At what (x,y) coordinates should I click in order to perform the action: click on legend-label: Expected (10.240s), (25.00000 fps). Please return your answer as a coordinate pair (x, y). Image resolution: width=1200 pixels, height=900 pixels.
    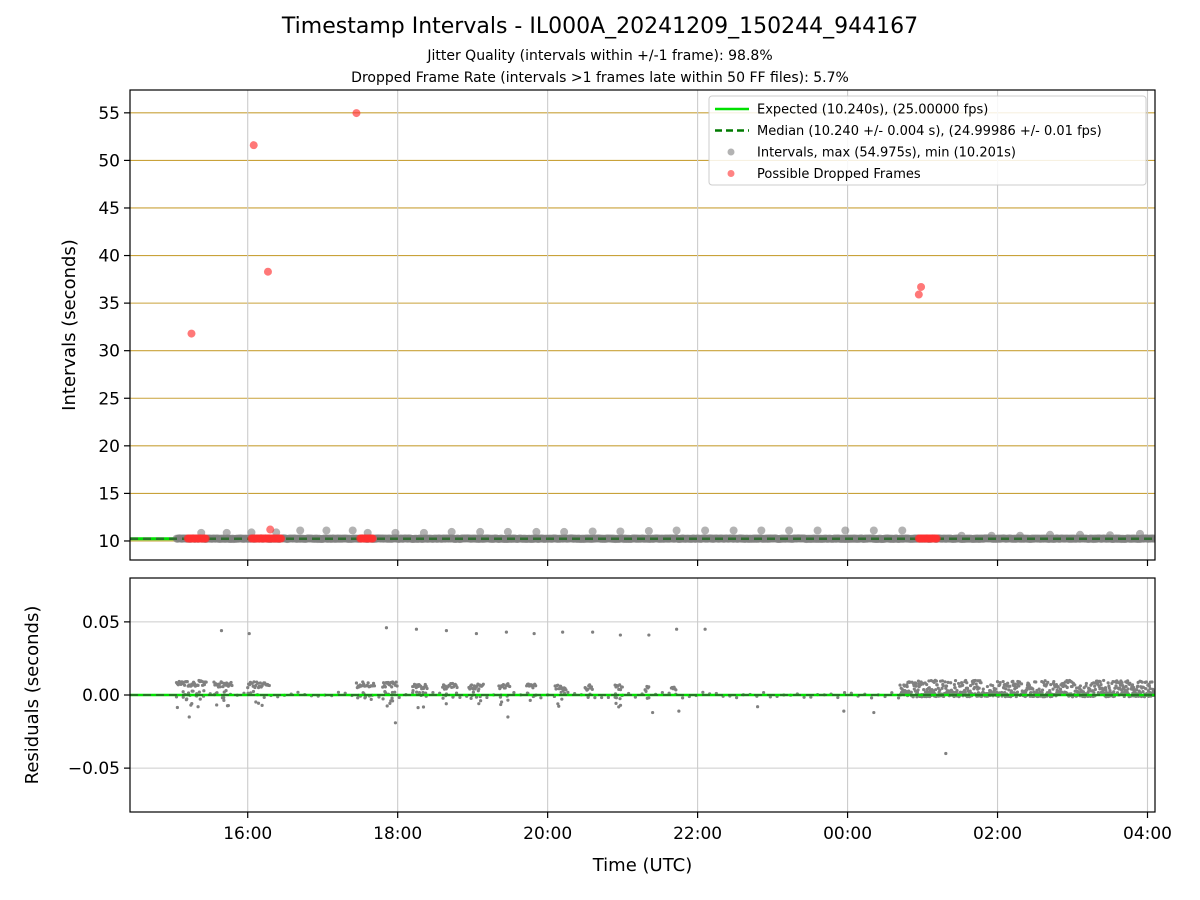
    Looking at the image, I should click on (872, 110).